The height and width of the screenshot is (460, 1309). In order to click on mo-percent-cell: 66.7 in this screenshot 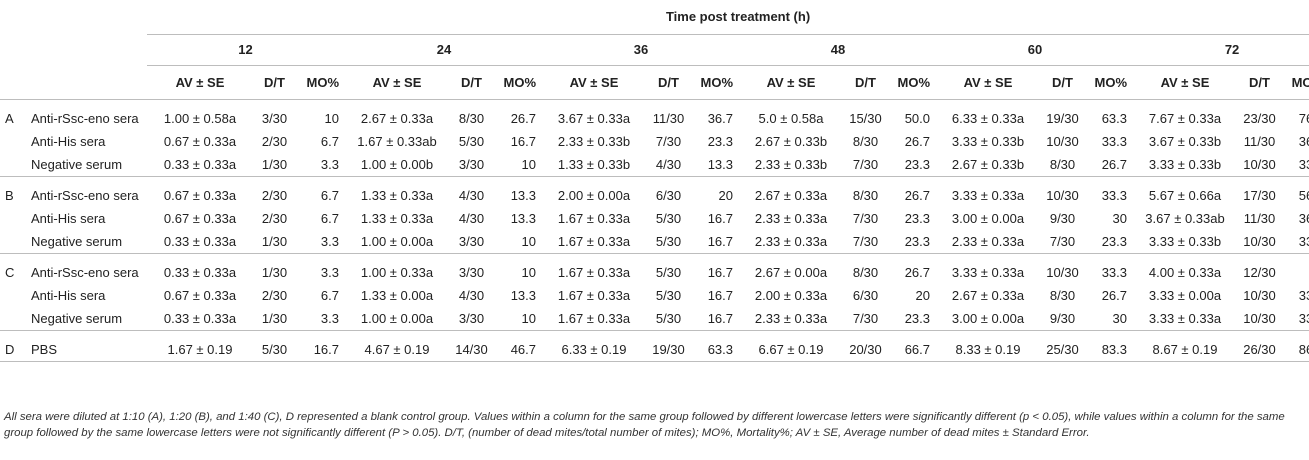, I will do `click(917, 349)`.